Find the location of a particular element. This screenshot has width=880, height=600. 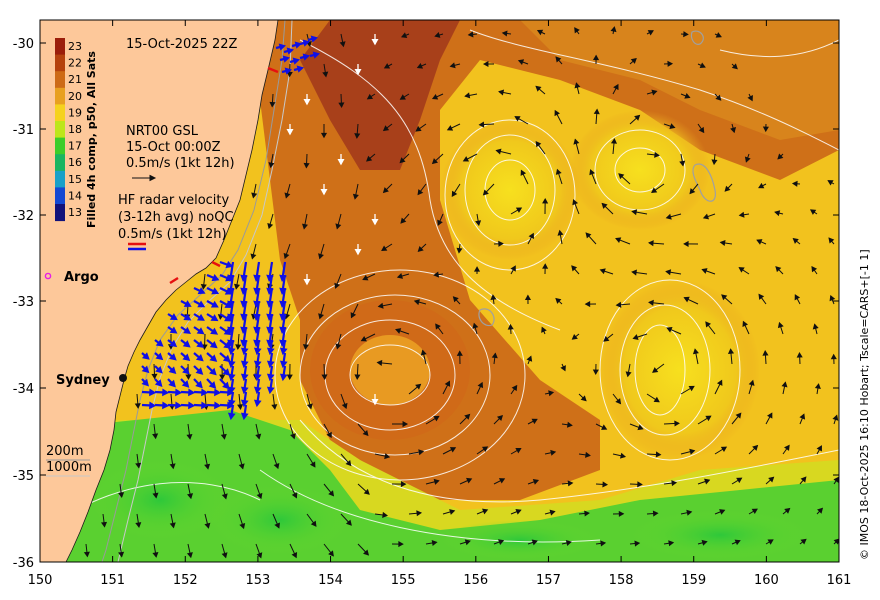

colorbar-swatch is located at coordinates (60, 196).